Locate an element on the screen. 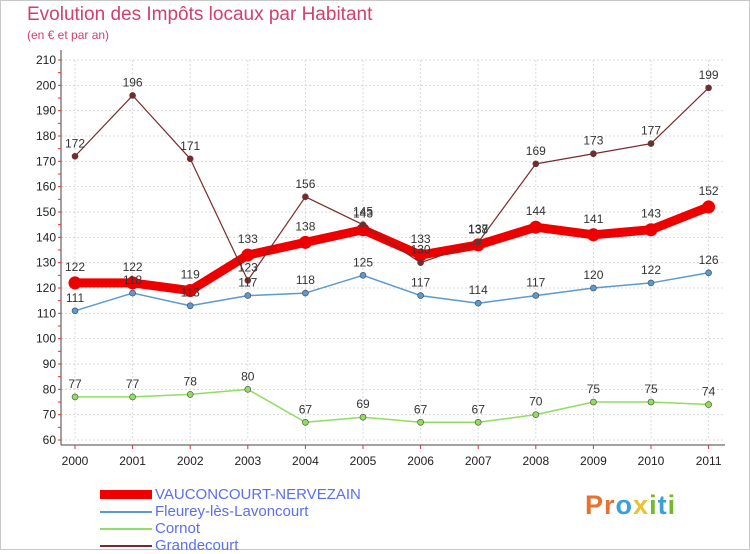  x-tick-label: 2002 is located at coordinates (190, 461).